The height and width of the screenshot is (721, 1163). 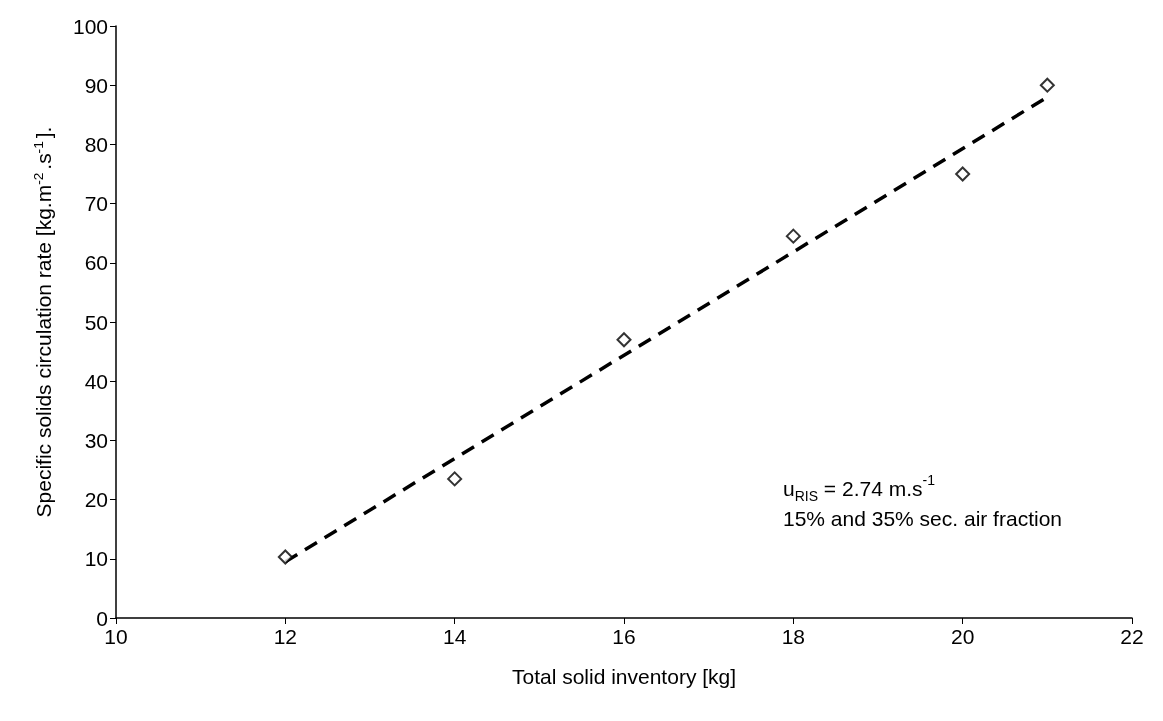 What do you see at coordinates (793, 636) in the screenshot?
I see `x-tick-label: 18` at bounding box center [793, 636].